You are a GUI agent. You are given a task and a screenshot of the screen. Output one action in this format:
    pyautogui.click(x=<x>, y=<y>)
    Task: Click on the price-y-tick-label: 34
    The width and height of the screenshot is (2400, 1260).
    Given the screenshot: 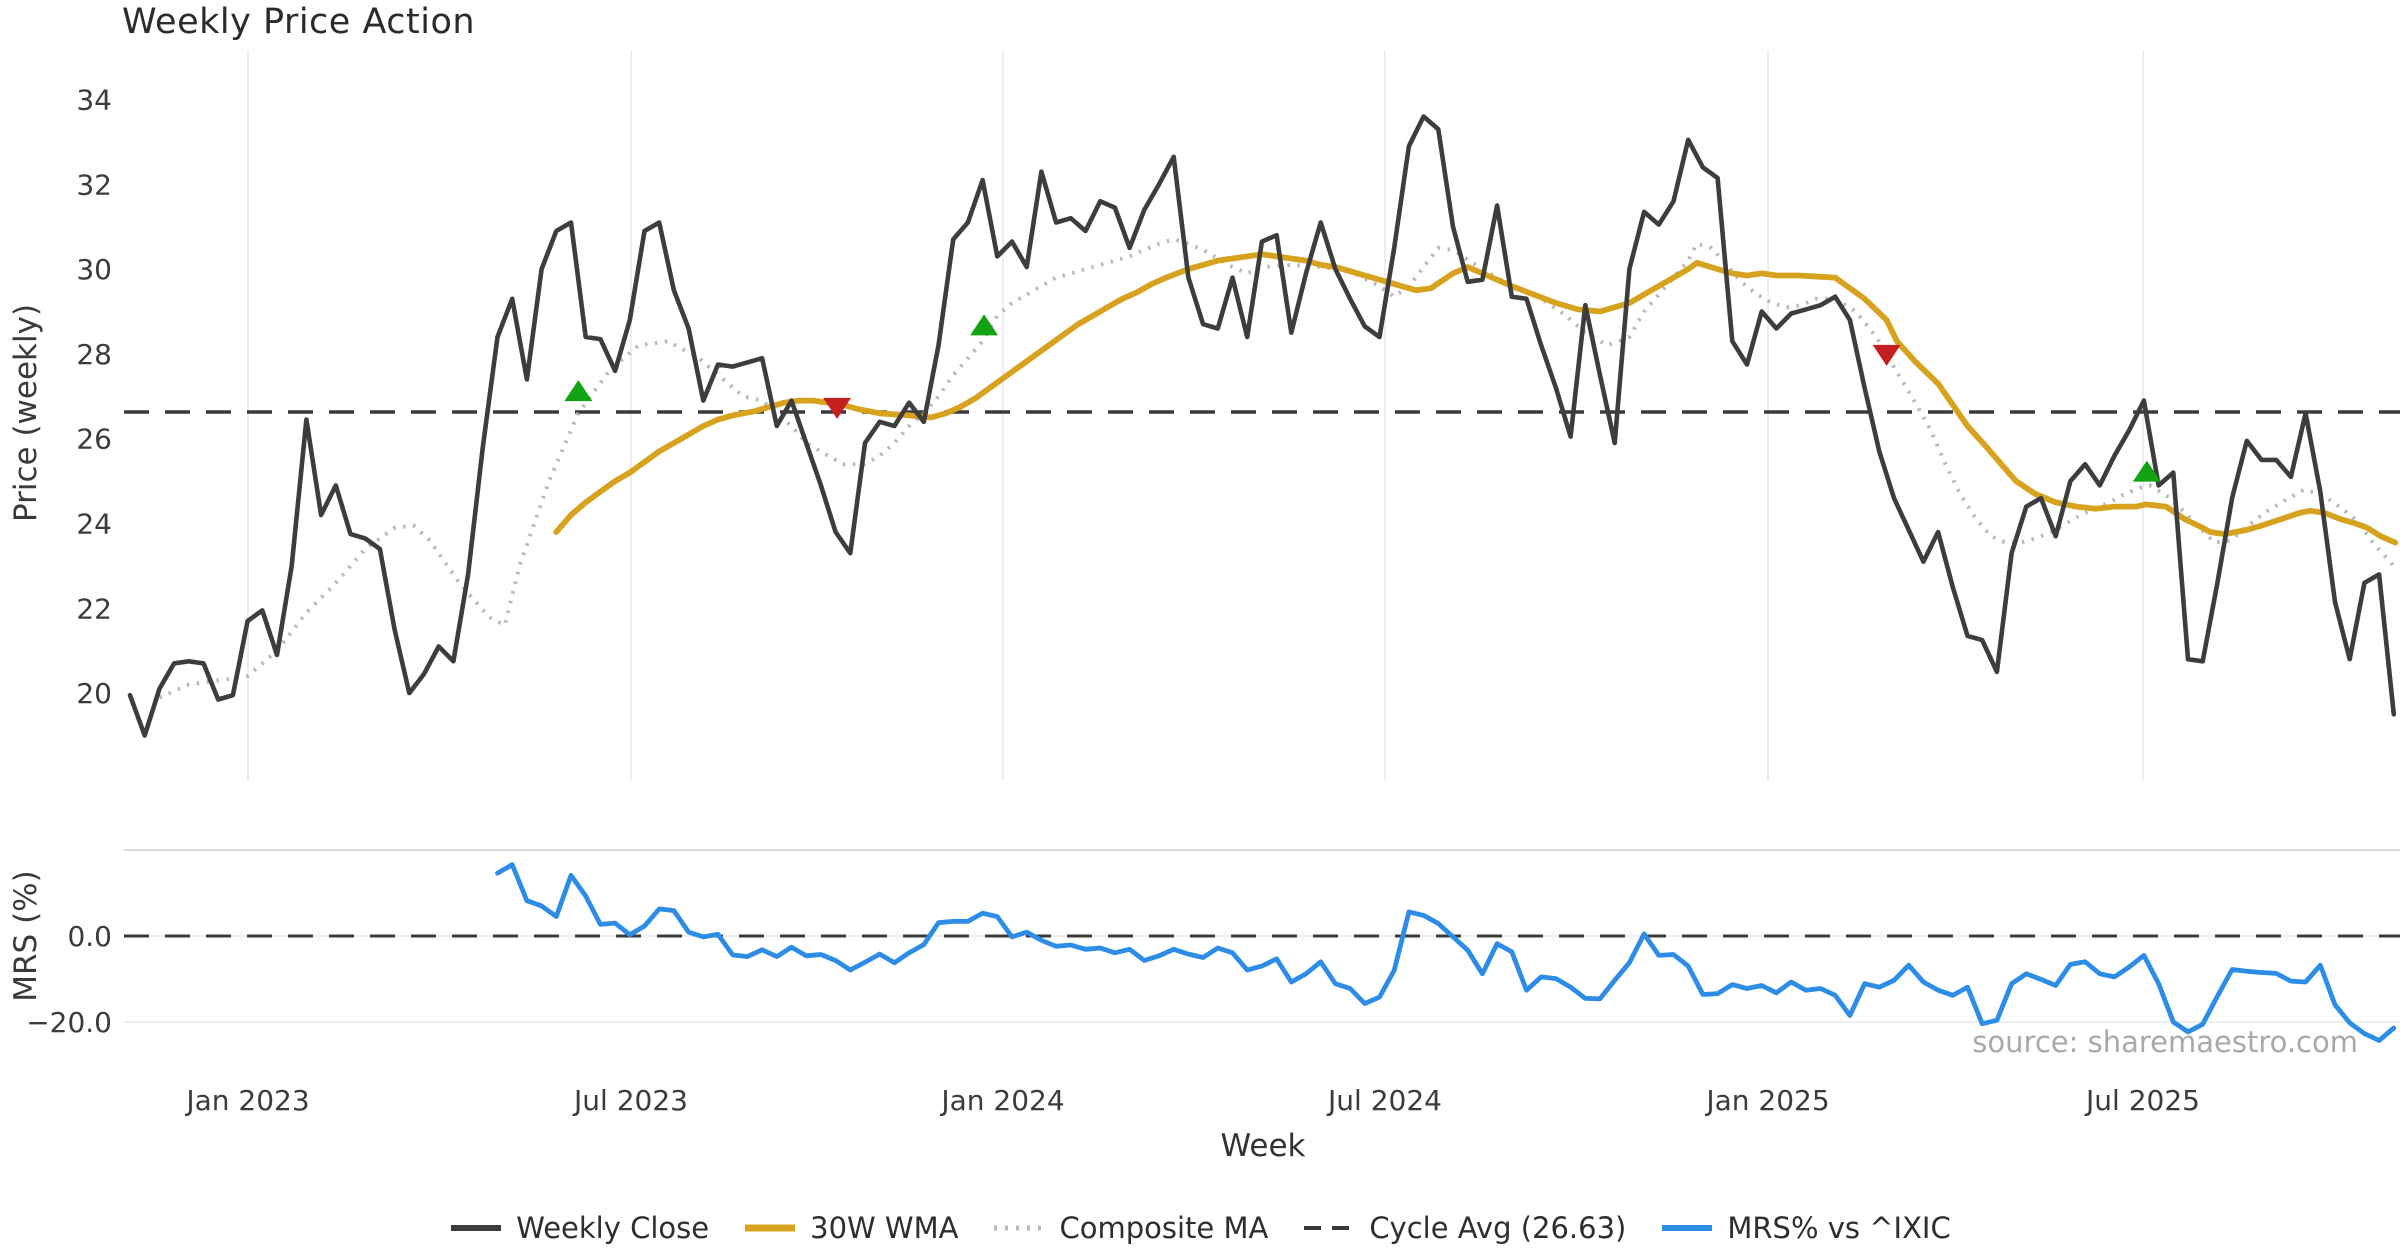 What is the action you would take?
    pyautogui.click(x=94, y=100)
    